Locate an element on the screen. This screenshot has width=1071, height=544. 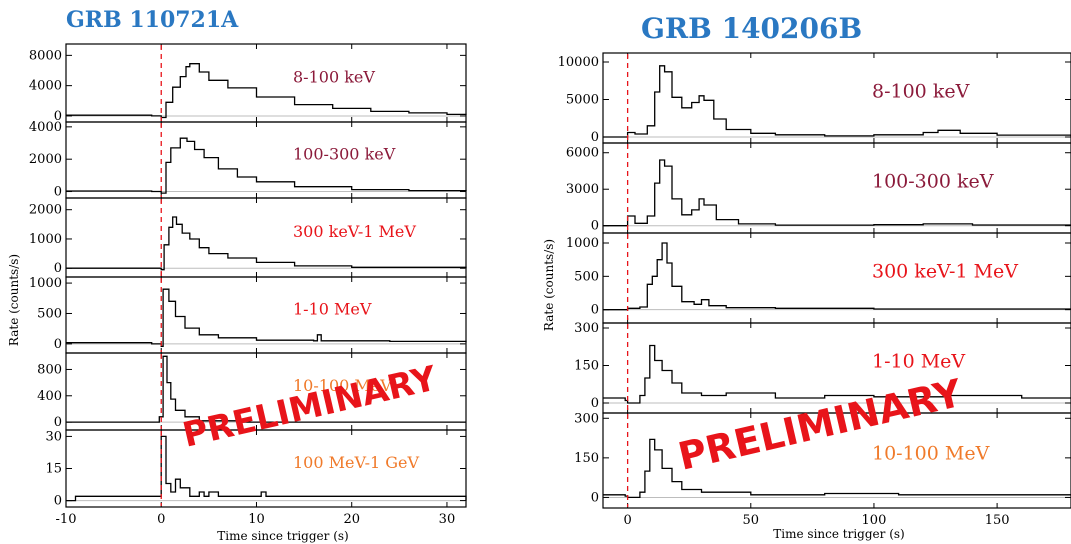
panel-8-100-kev-ytick-label: 10000 is located at coordinates (578, 62).